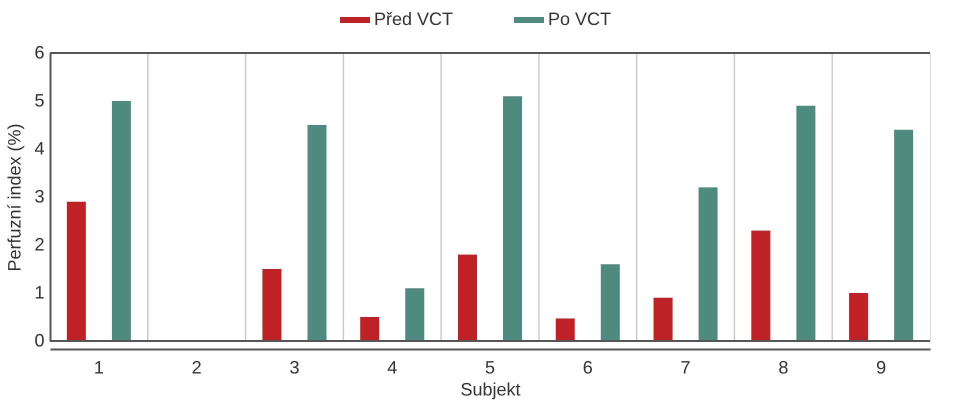 This screenshot has height=406, width=969. Describe the element at coordinates (580, 19) in the screenshot. I see `legend-label: Po VCT` at that location.